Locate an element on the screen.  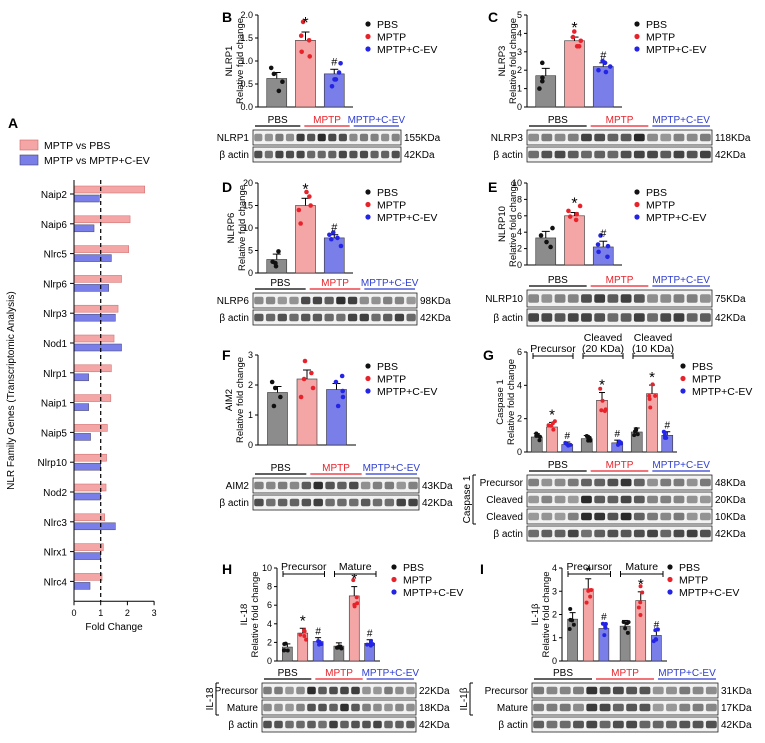
blot-bracket-label-h: IL-18 is located at coordinates (210, 698).